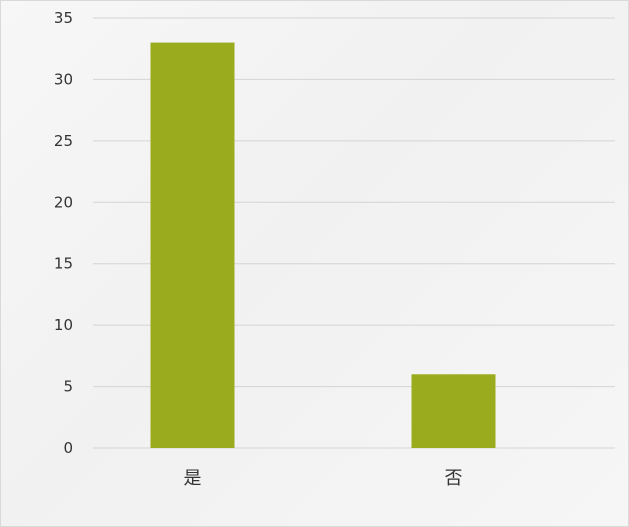  Describe the element at coordinates (68, 448) in the screenshot. I see `y-tick-label-0: 0` at that location.